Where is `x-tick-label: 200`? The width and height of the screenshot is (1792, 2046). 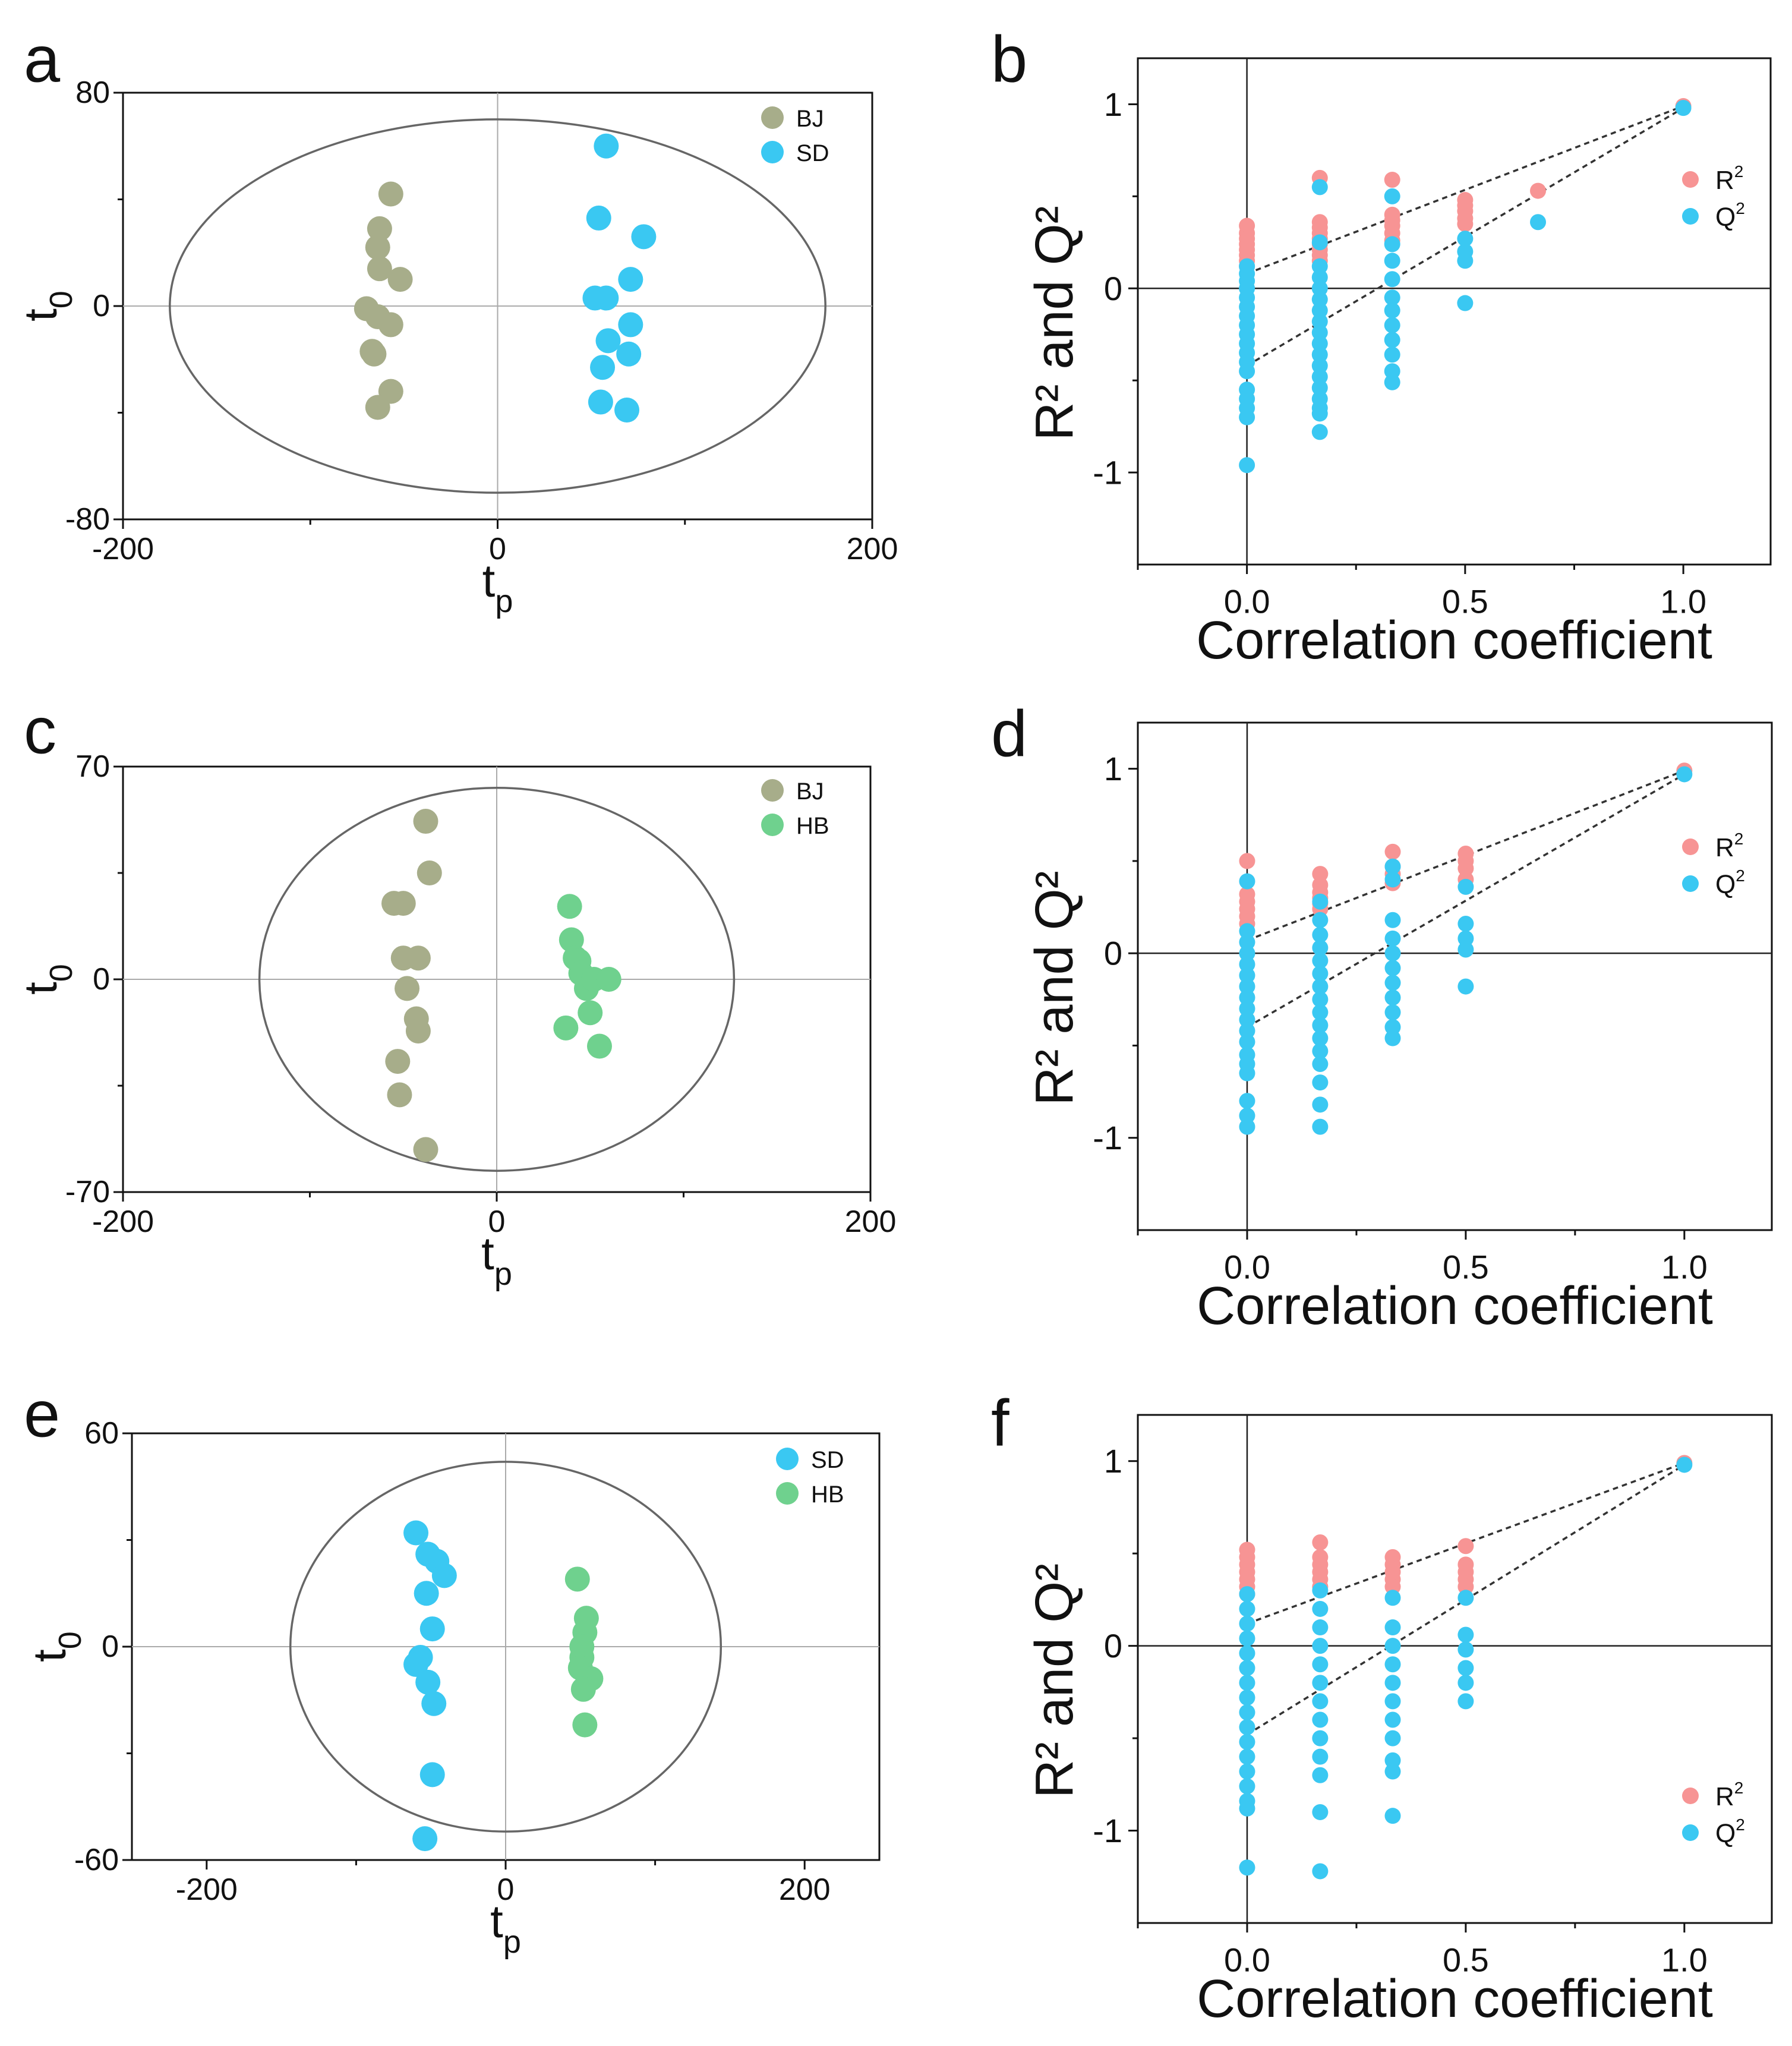 x-tick-label: 200 is located at coordinates (805, 1889).